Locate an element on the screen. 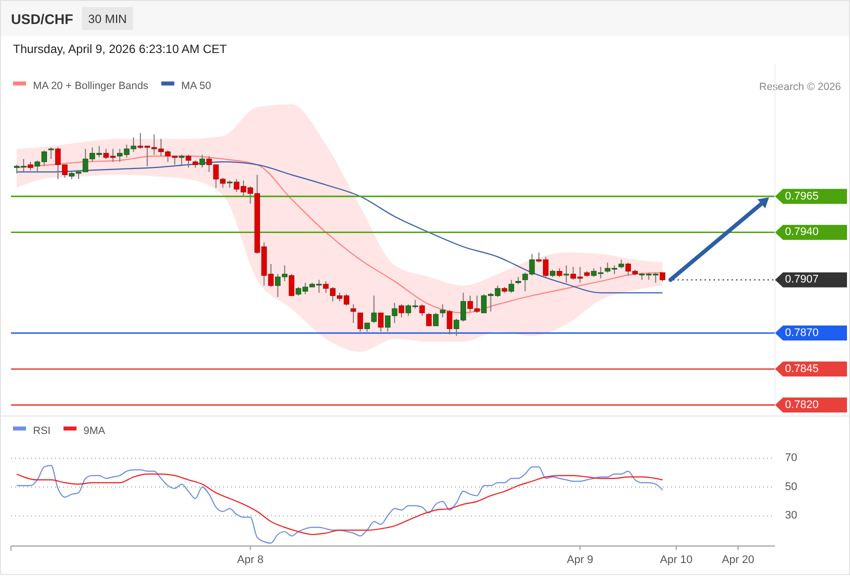 The width and height of the screenshot is (850, 576). text: Thursday, April 9, 2026 6:23:10 AM CET is located at coordinates (120, 49).